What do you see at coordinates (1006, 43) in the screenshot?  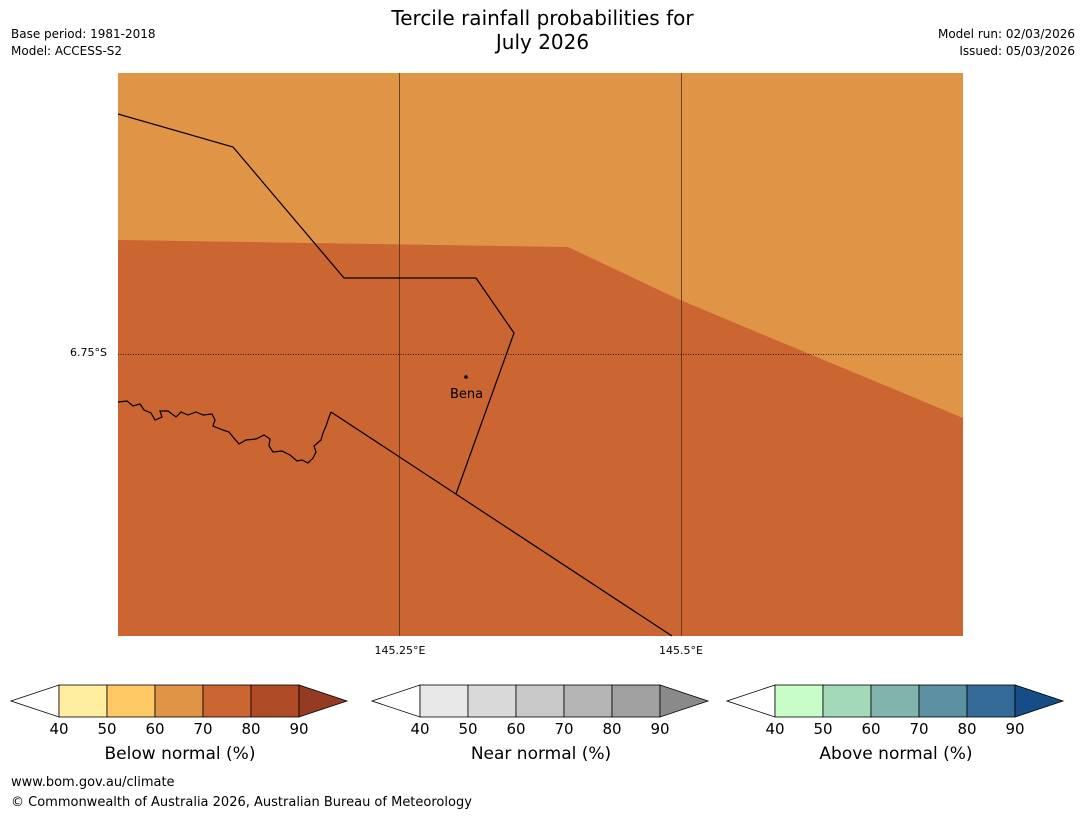 I see `meta-right: Model run: 02/03/2026 Issued: 05/03/2026` at bounding box center [1006, 43].